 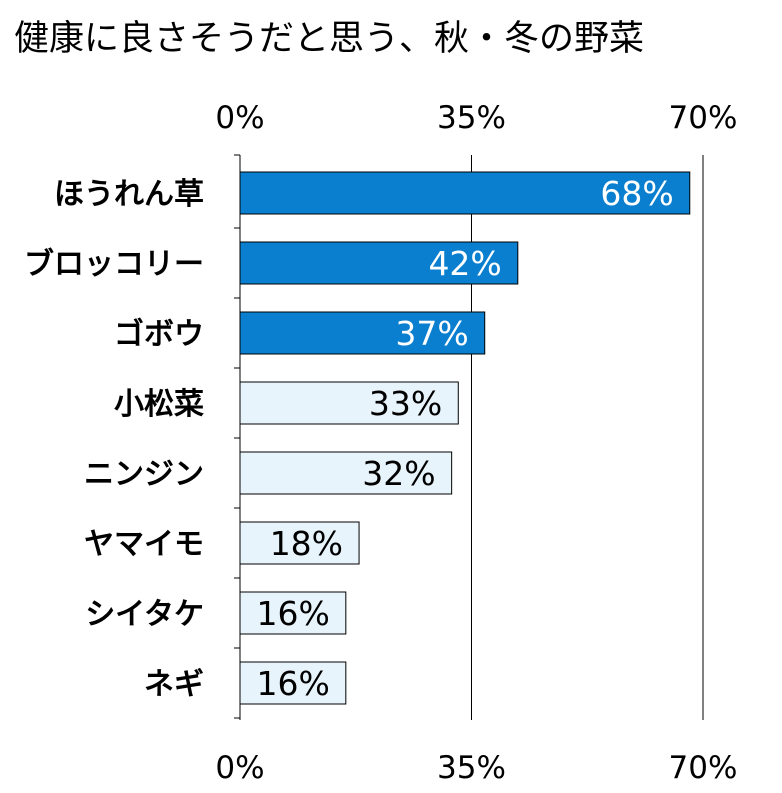 What do you see at coordinates (431, 333) in the screenshot?
I see `data-label: 37%` at bounding box center [431, 333].